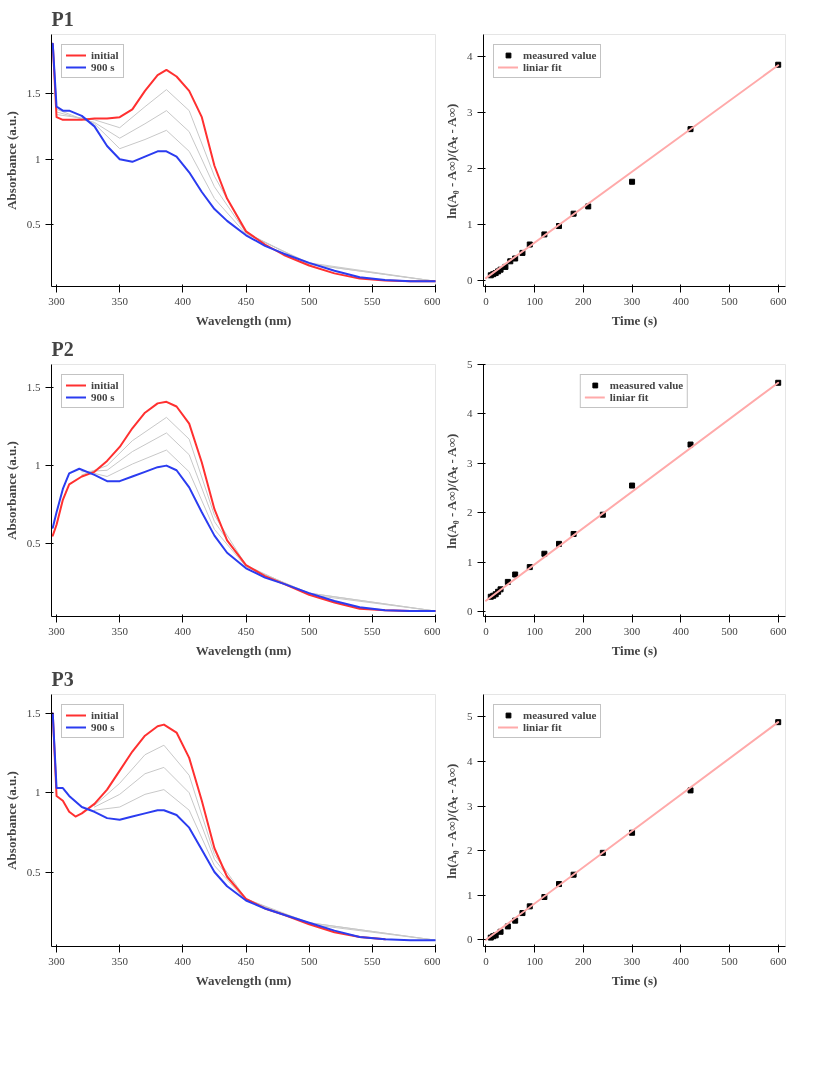  Describe the element at coordinates (62, 18) in the screenshot. I see `chart-title: P1` at that location.